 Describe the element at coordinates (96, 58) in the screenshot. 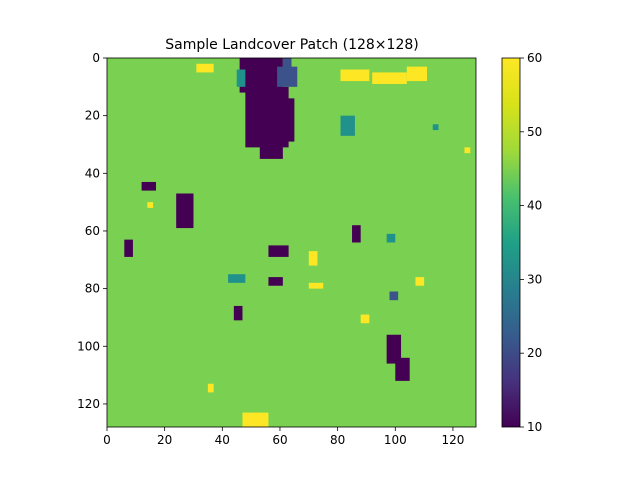

I see `y-tick-label: 0` at that location.